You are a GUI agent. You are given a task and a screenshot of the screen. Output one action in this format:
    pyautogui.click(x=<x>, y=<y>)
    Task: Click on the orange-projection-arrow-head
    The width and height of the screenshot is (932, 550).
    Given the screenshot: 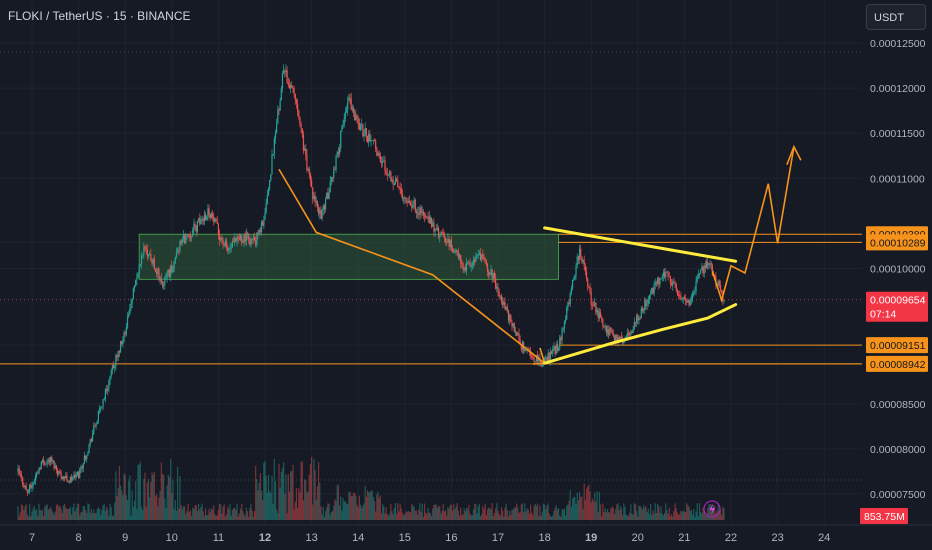 What is the action you would take?
    pyautogui.click(x=794, y=155)
    